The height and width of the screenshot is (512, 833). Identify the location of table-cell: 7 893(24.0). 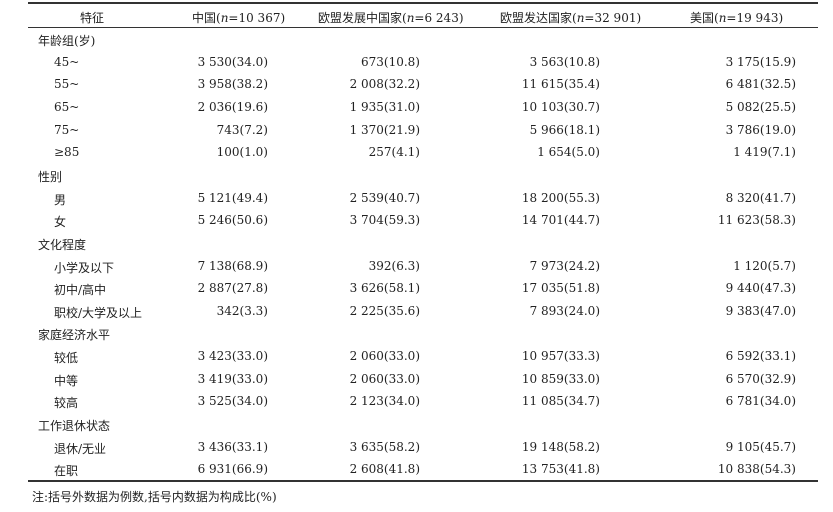
(564, 310).